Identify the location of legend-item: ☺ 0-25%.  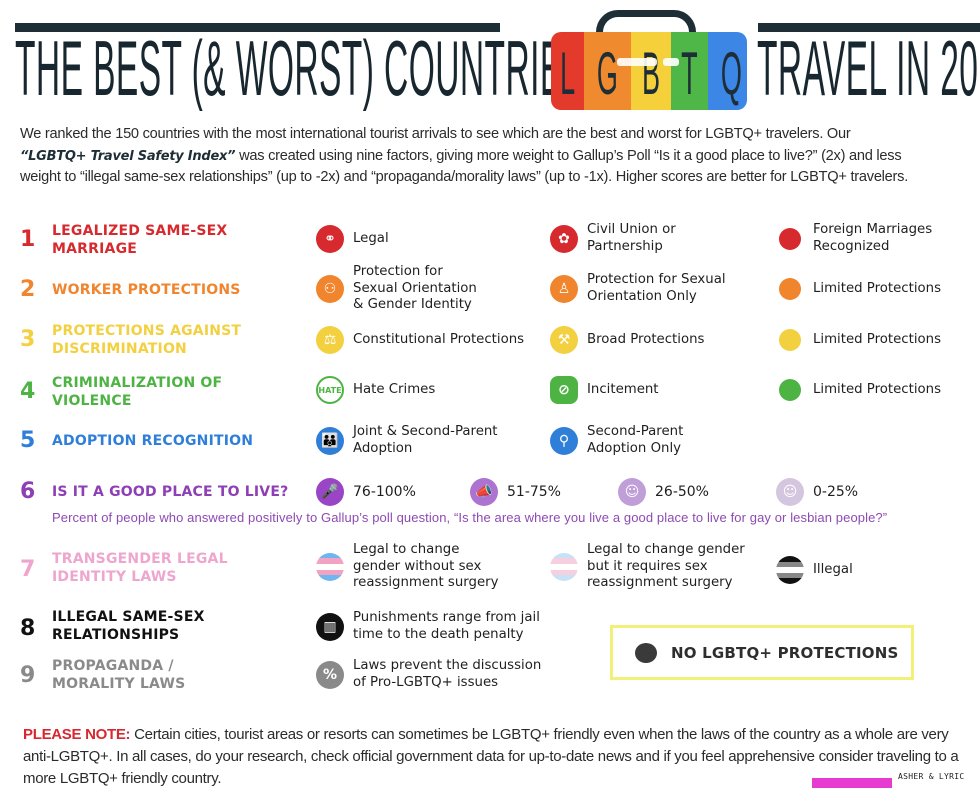
(817, 492).